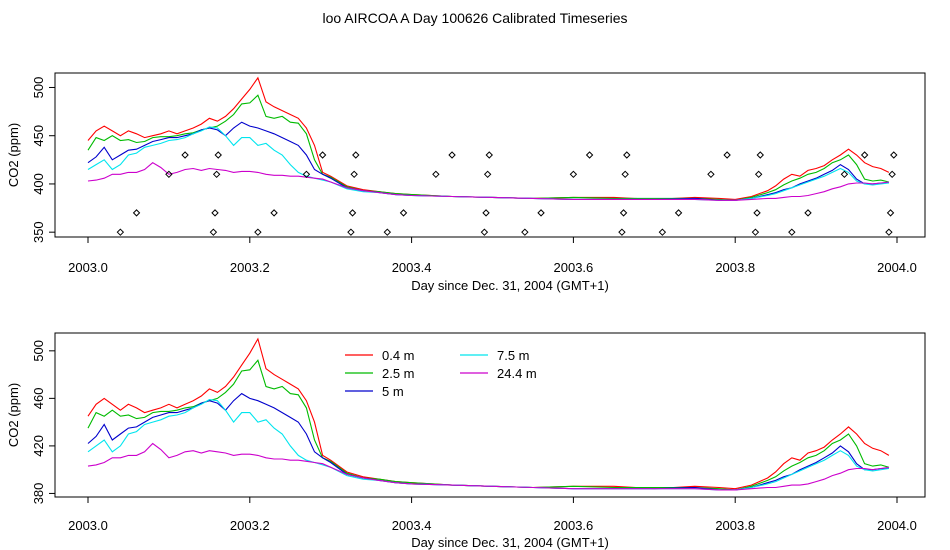 The height and width of the screenshot is (550, 950). I want to click on legend-label: 7.5 m, so click(513, 355).